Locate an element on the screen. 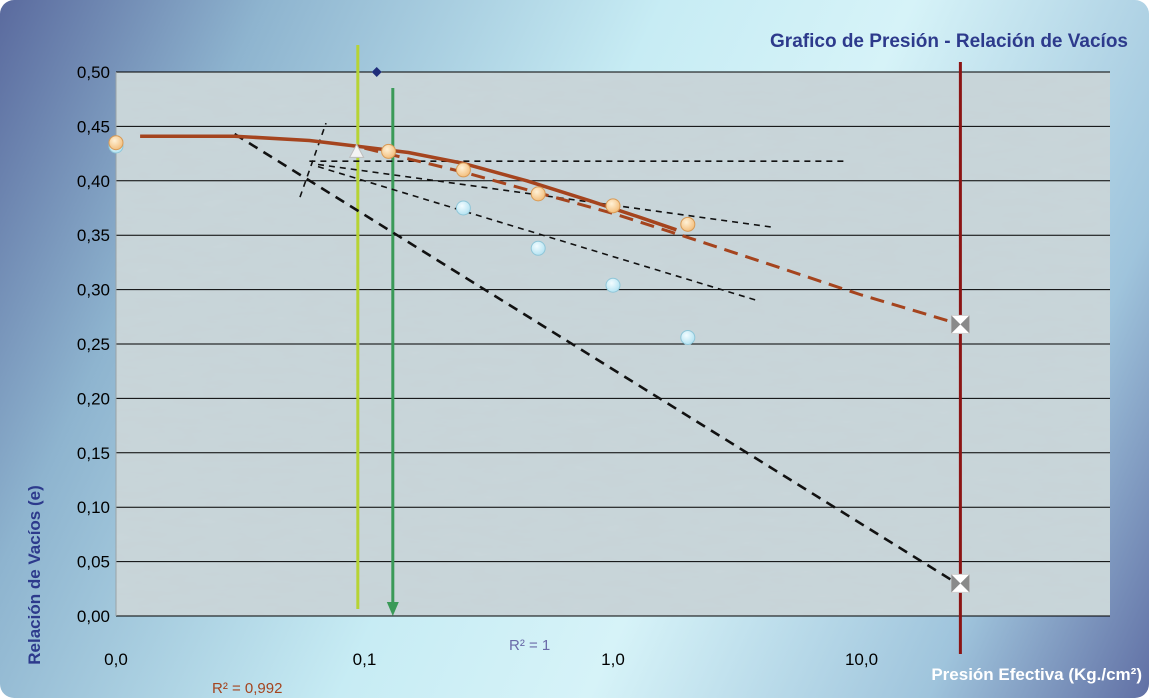 The height and width of the screenshot is (698, 1149). y-tick-label-6: 0,30 is located at coordinates (93, 290).